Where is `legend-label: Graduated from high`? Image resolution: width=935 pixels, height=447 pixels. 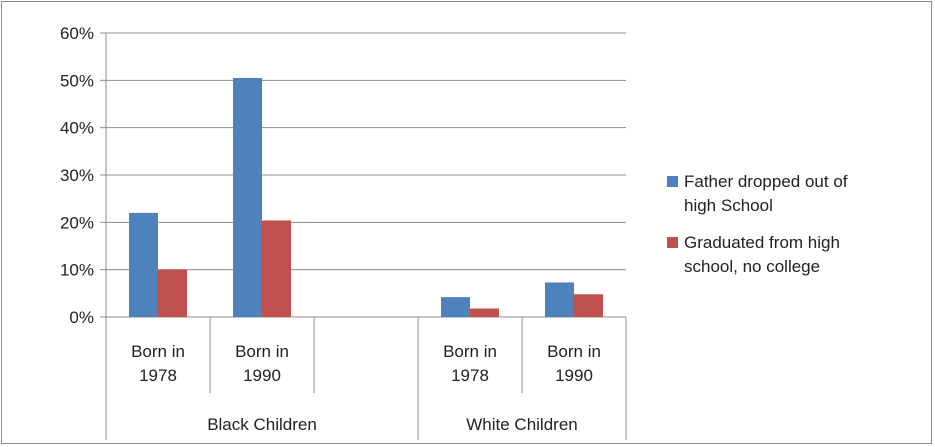
legend-label: Graduated from high is located at coordinates (762, 242).